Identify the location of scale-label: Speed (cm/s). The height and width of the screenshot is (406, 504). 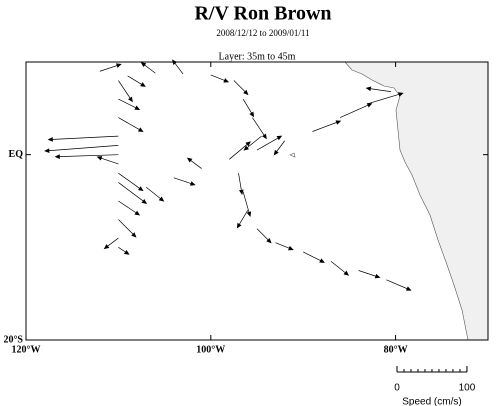
(431, 401).